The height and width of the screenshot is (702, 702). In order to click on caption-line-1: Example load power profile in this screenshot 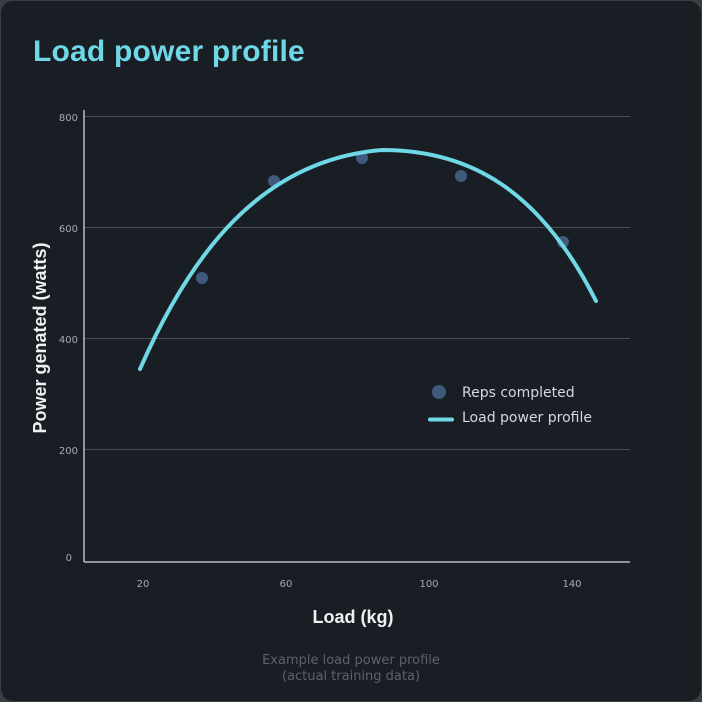, I will do `click(351, 660)`.